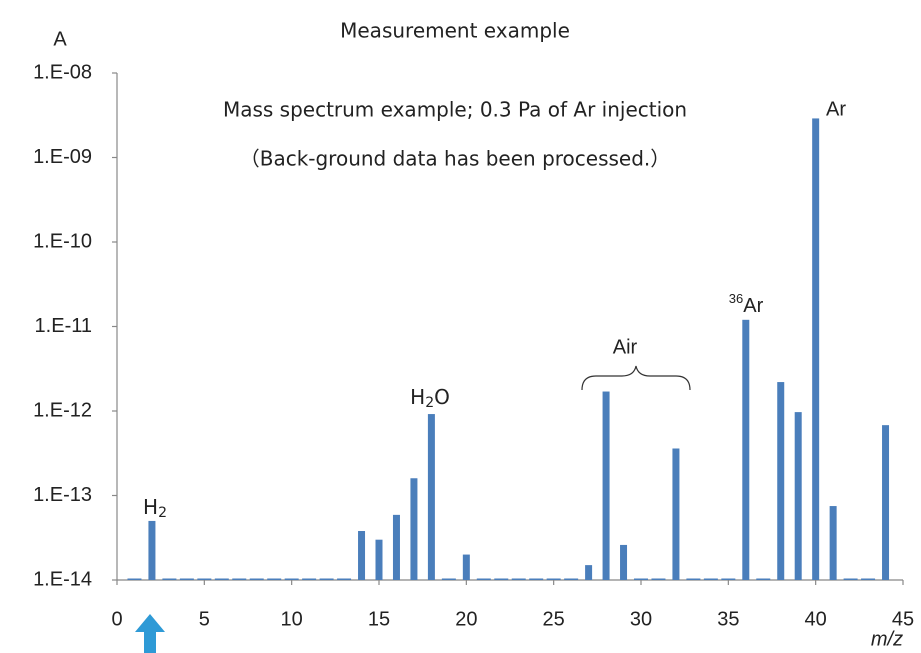 The image size is (921, 653). I want to click on peak-label-part: Ar, so click(753, 306).